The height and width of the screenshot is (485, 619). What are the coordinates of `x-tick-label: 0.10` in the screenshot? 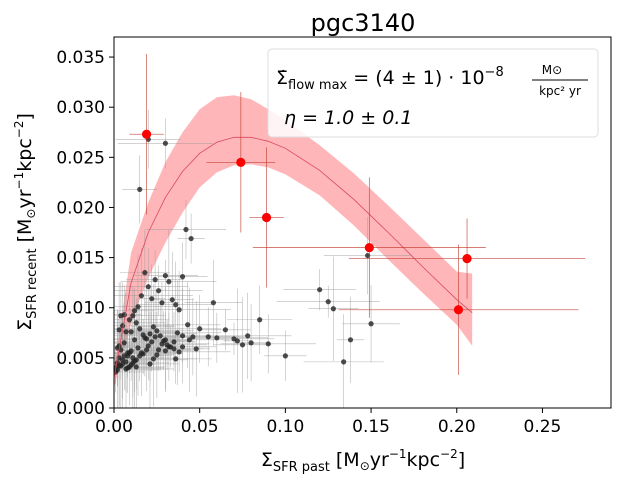 It's located at (285, 427).